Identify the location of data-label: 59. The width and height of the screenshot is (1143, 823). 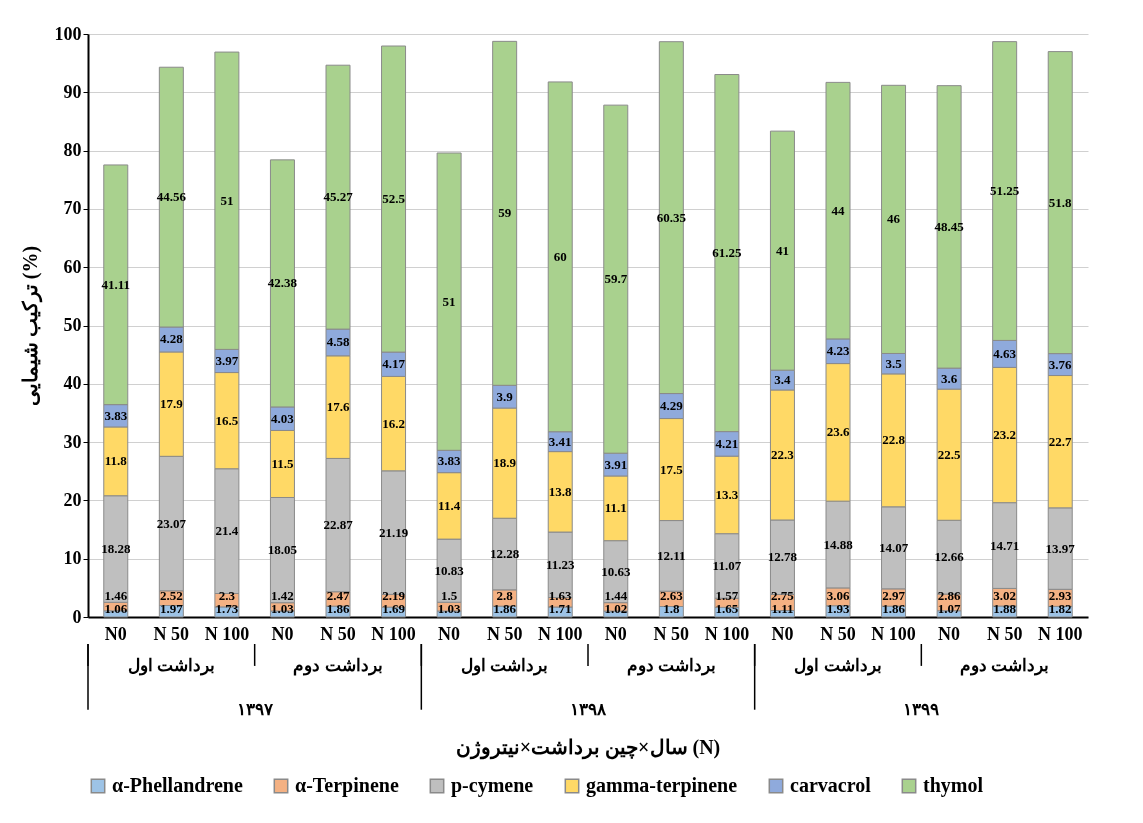
(505, 213).